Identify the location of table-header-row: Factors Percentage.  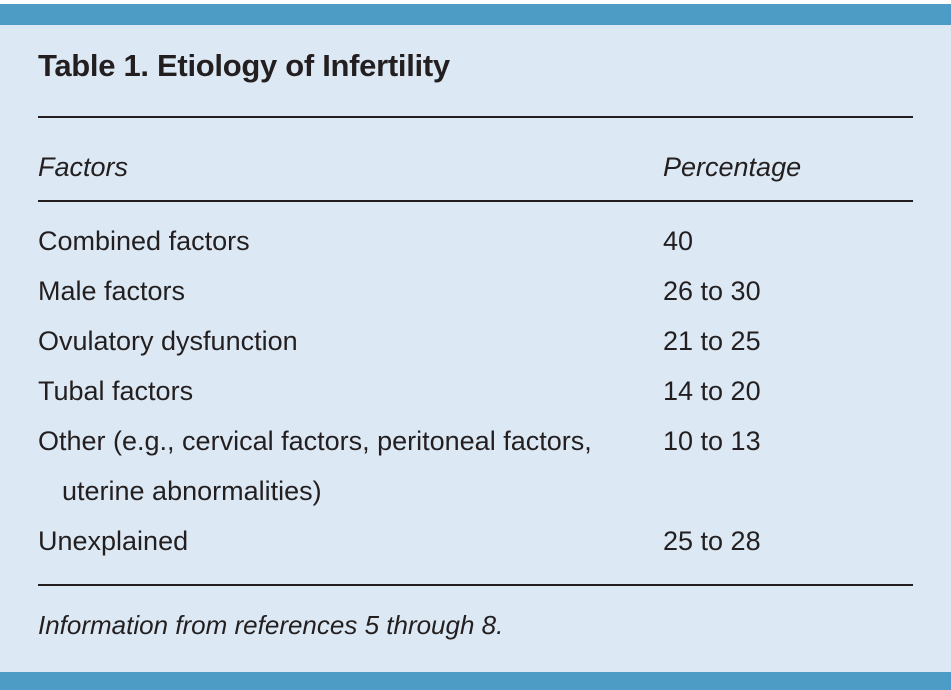
(475, 167).